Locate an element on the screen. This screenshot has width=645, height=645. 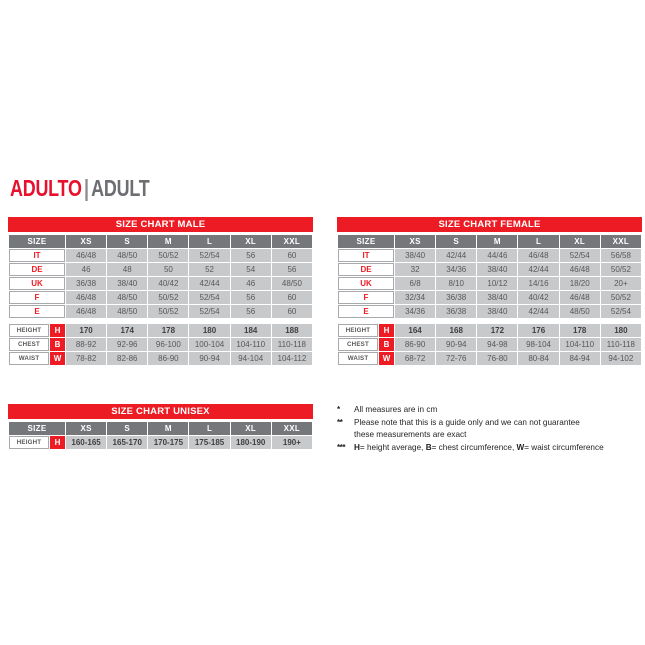
table-cell: 32 is located at coordinates (415, 269).